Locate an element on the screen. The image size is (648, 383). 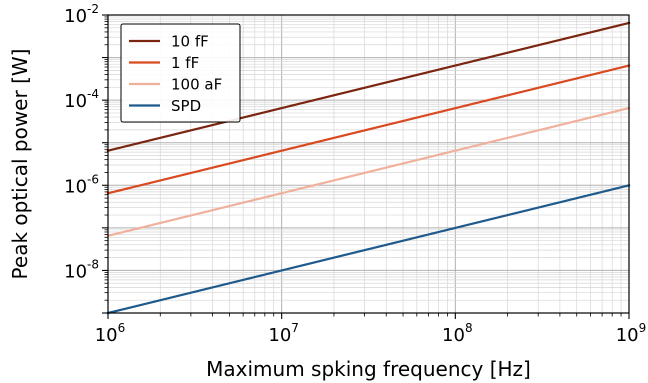
y-tick-label: 10⁻⁶ is located at coordinates (81, 184).